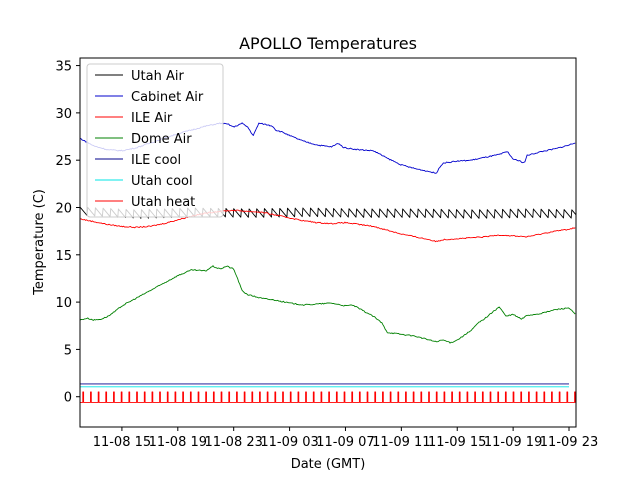 The image size is (640, 480). Describe the element at coordinates (328, 304) in the screenshot. I see `series-line-dome-air` at that location.